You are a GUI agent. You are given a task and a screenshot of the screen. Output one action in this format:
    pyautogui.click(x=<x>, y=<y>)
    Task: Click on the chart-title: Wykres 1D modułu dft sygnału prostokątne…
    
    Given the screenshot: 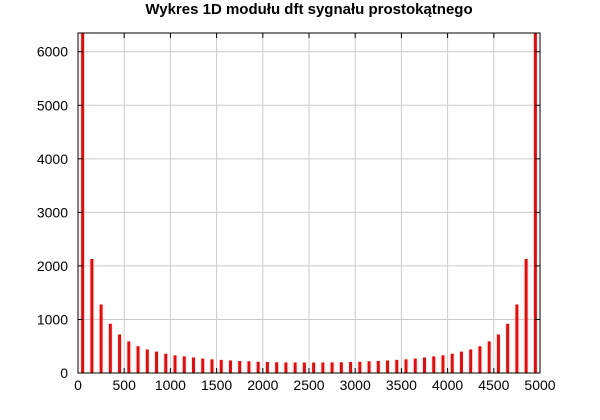 What is the action you would take?
    pyautogui.click(x=308, y=9)
    